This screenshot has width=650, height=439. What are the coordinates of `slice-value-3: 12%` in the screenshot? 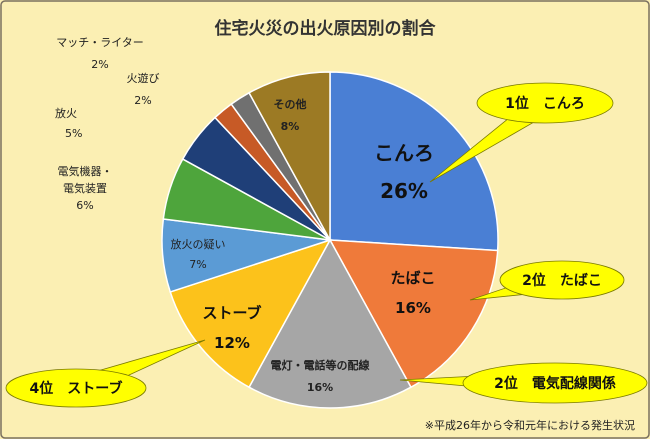 It's located at (232, 343).